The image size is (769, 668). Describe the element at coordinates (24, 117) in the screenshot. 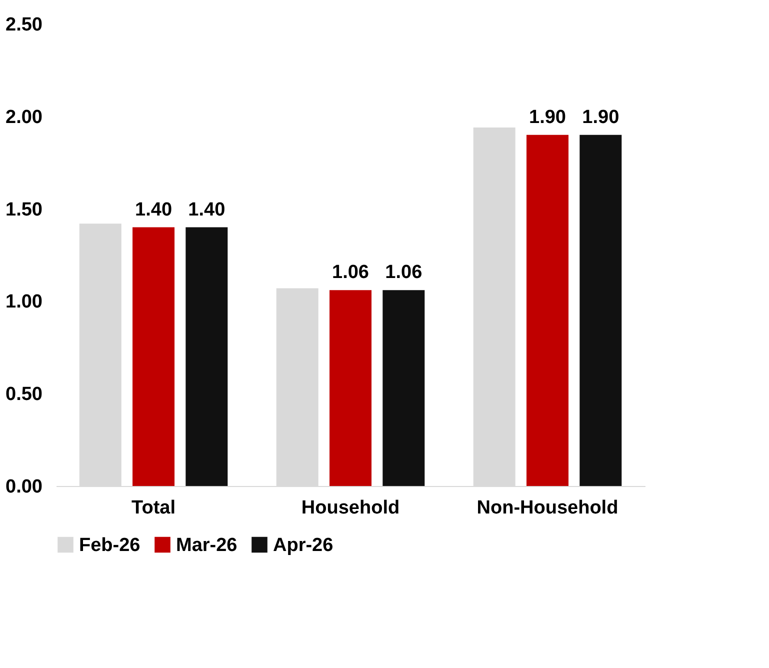

I see `y-tick-label: 2.00` at that location.